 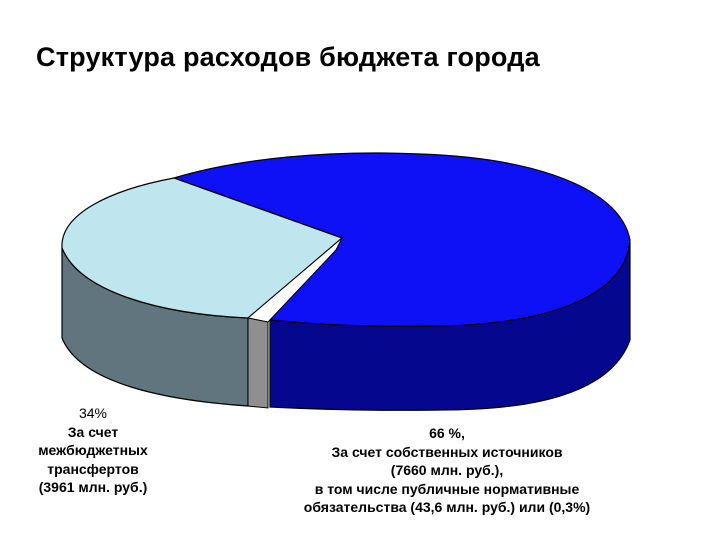 I want to click on slice-label-line: трансфертов, so click(x=93, y=468).